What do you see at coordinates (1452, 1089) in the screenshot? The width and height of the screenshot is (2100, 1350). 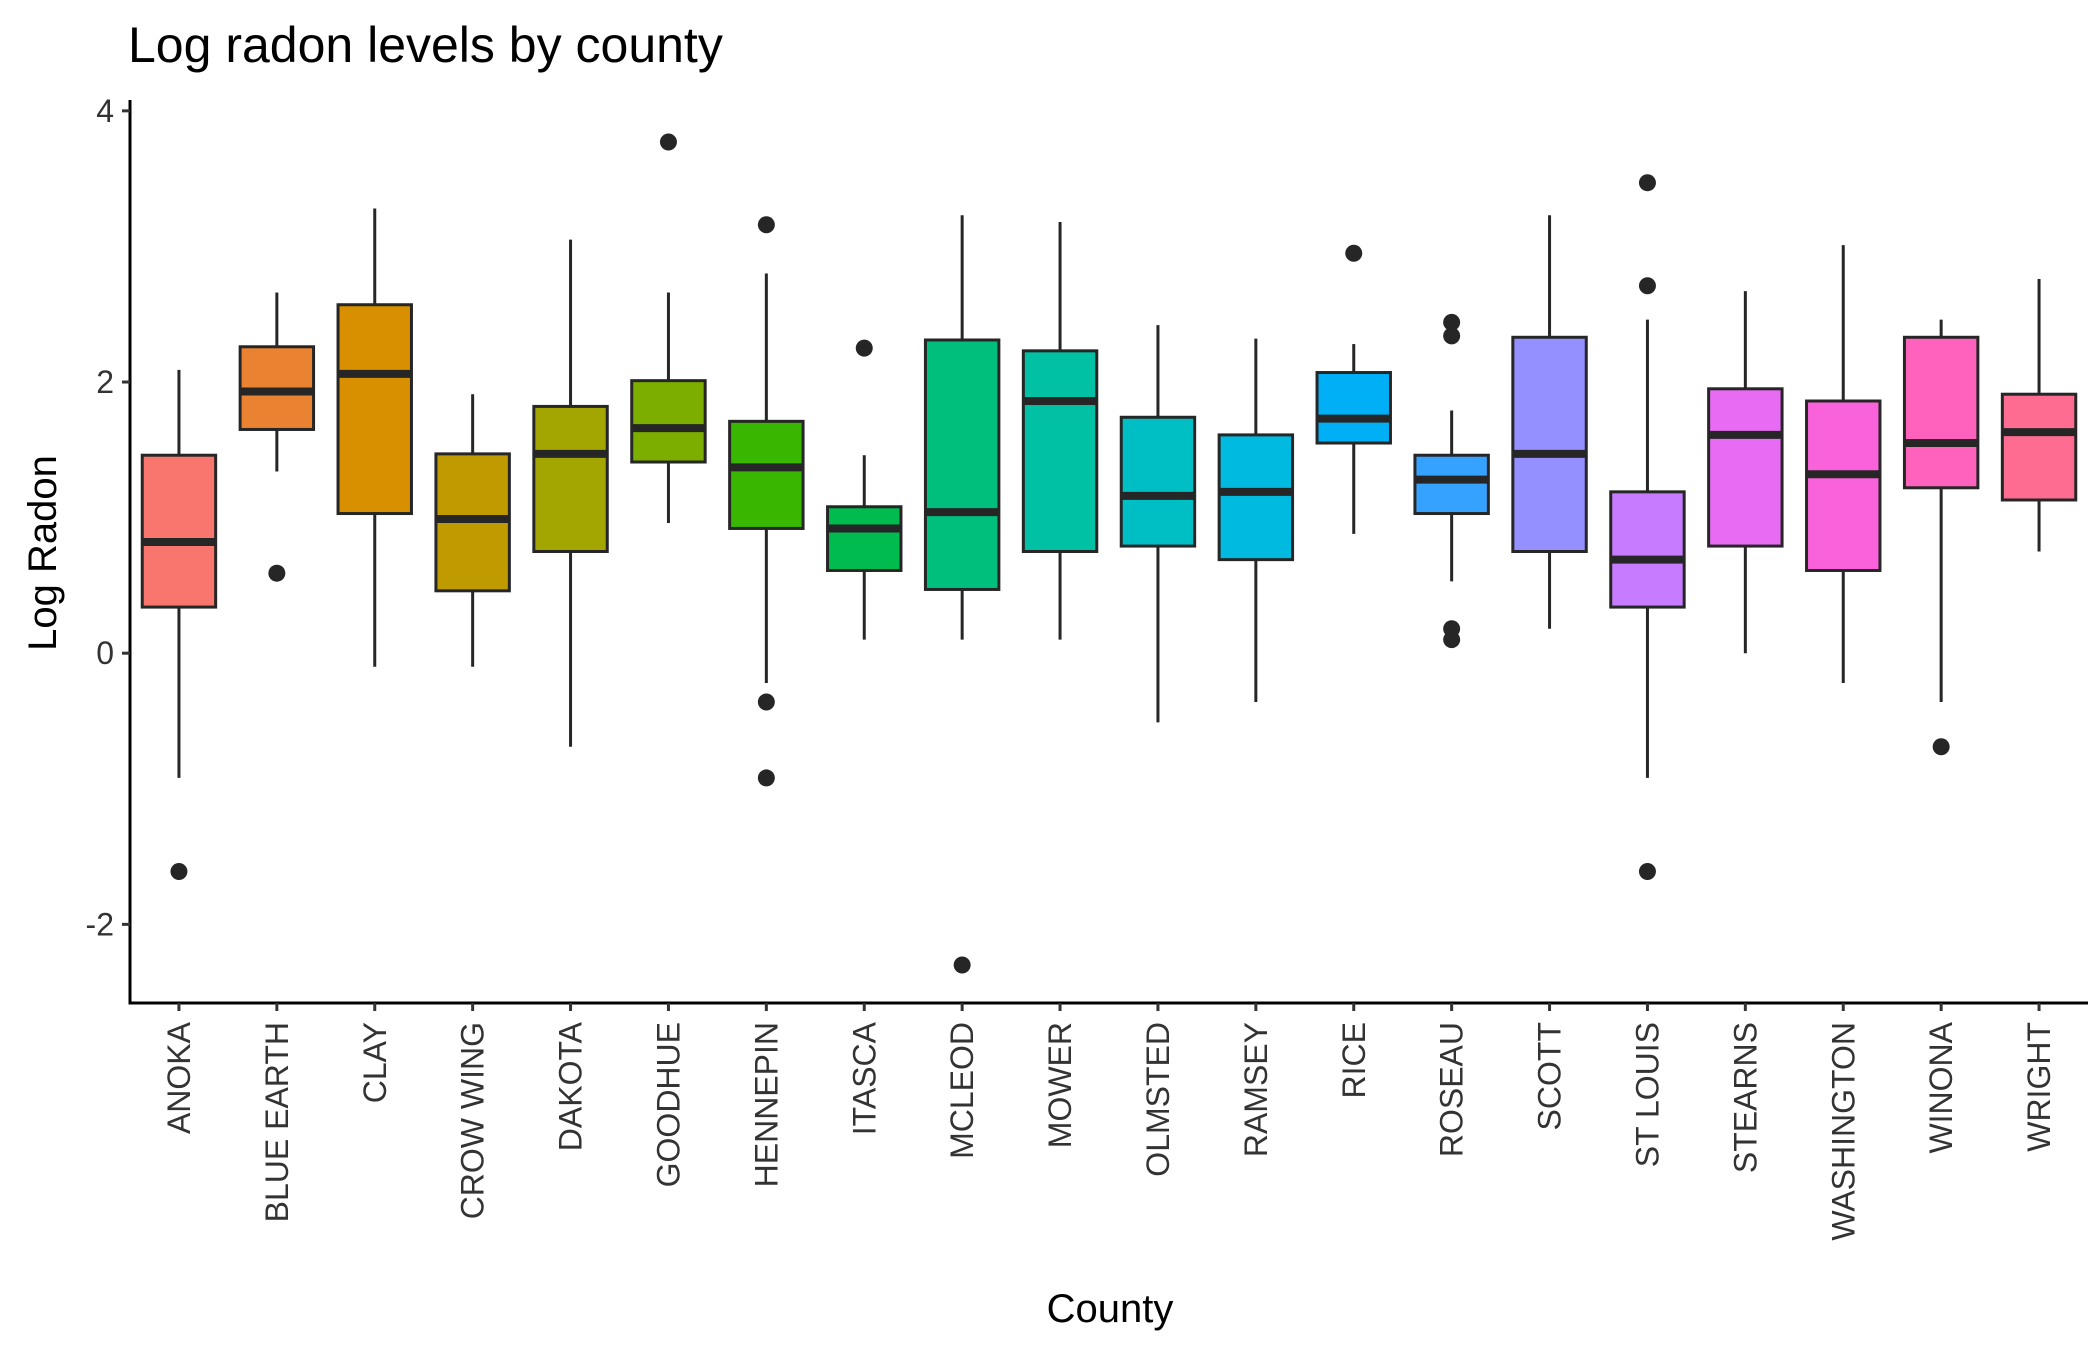 I see `x-tick-label: ROSEAU` at bounding box center [1452, 1089].